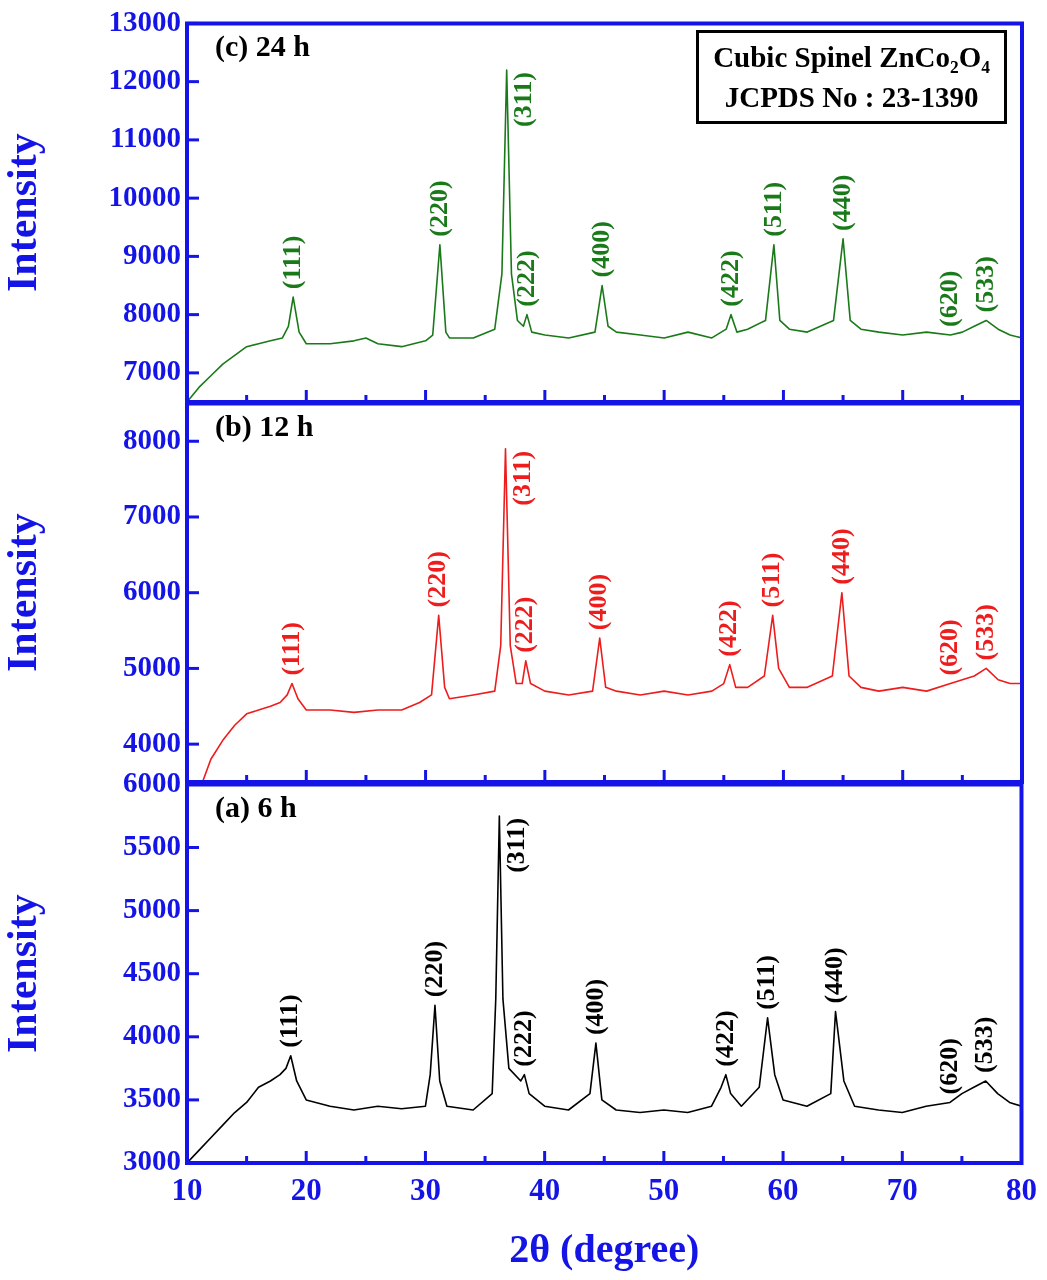  Describe the element at coordinates (152, 844) in the screenshot. I see `y-tick-label: 5500` at that location.